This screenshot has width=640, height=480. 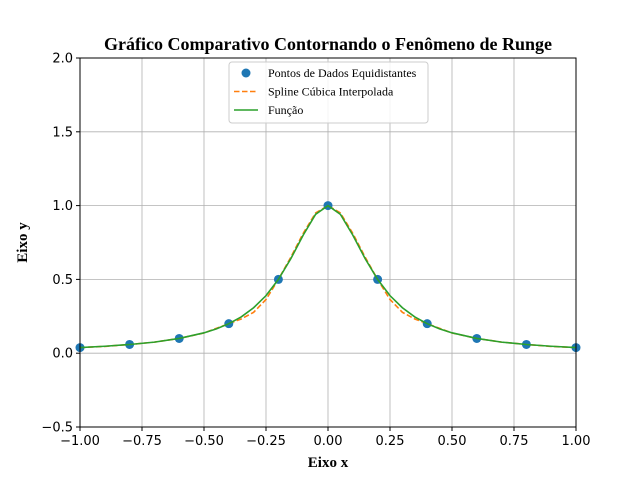 What do you see at coordinates (62, 206) in the screenshot?
I see `y-tick-label: 1.0` at bounding box center [62, 206].